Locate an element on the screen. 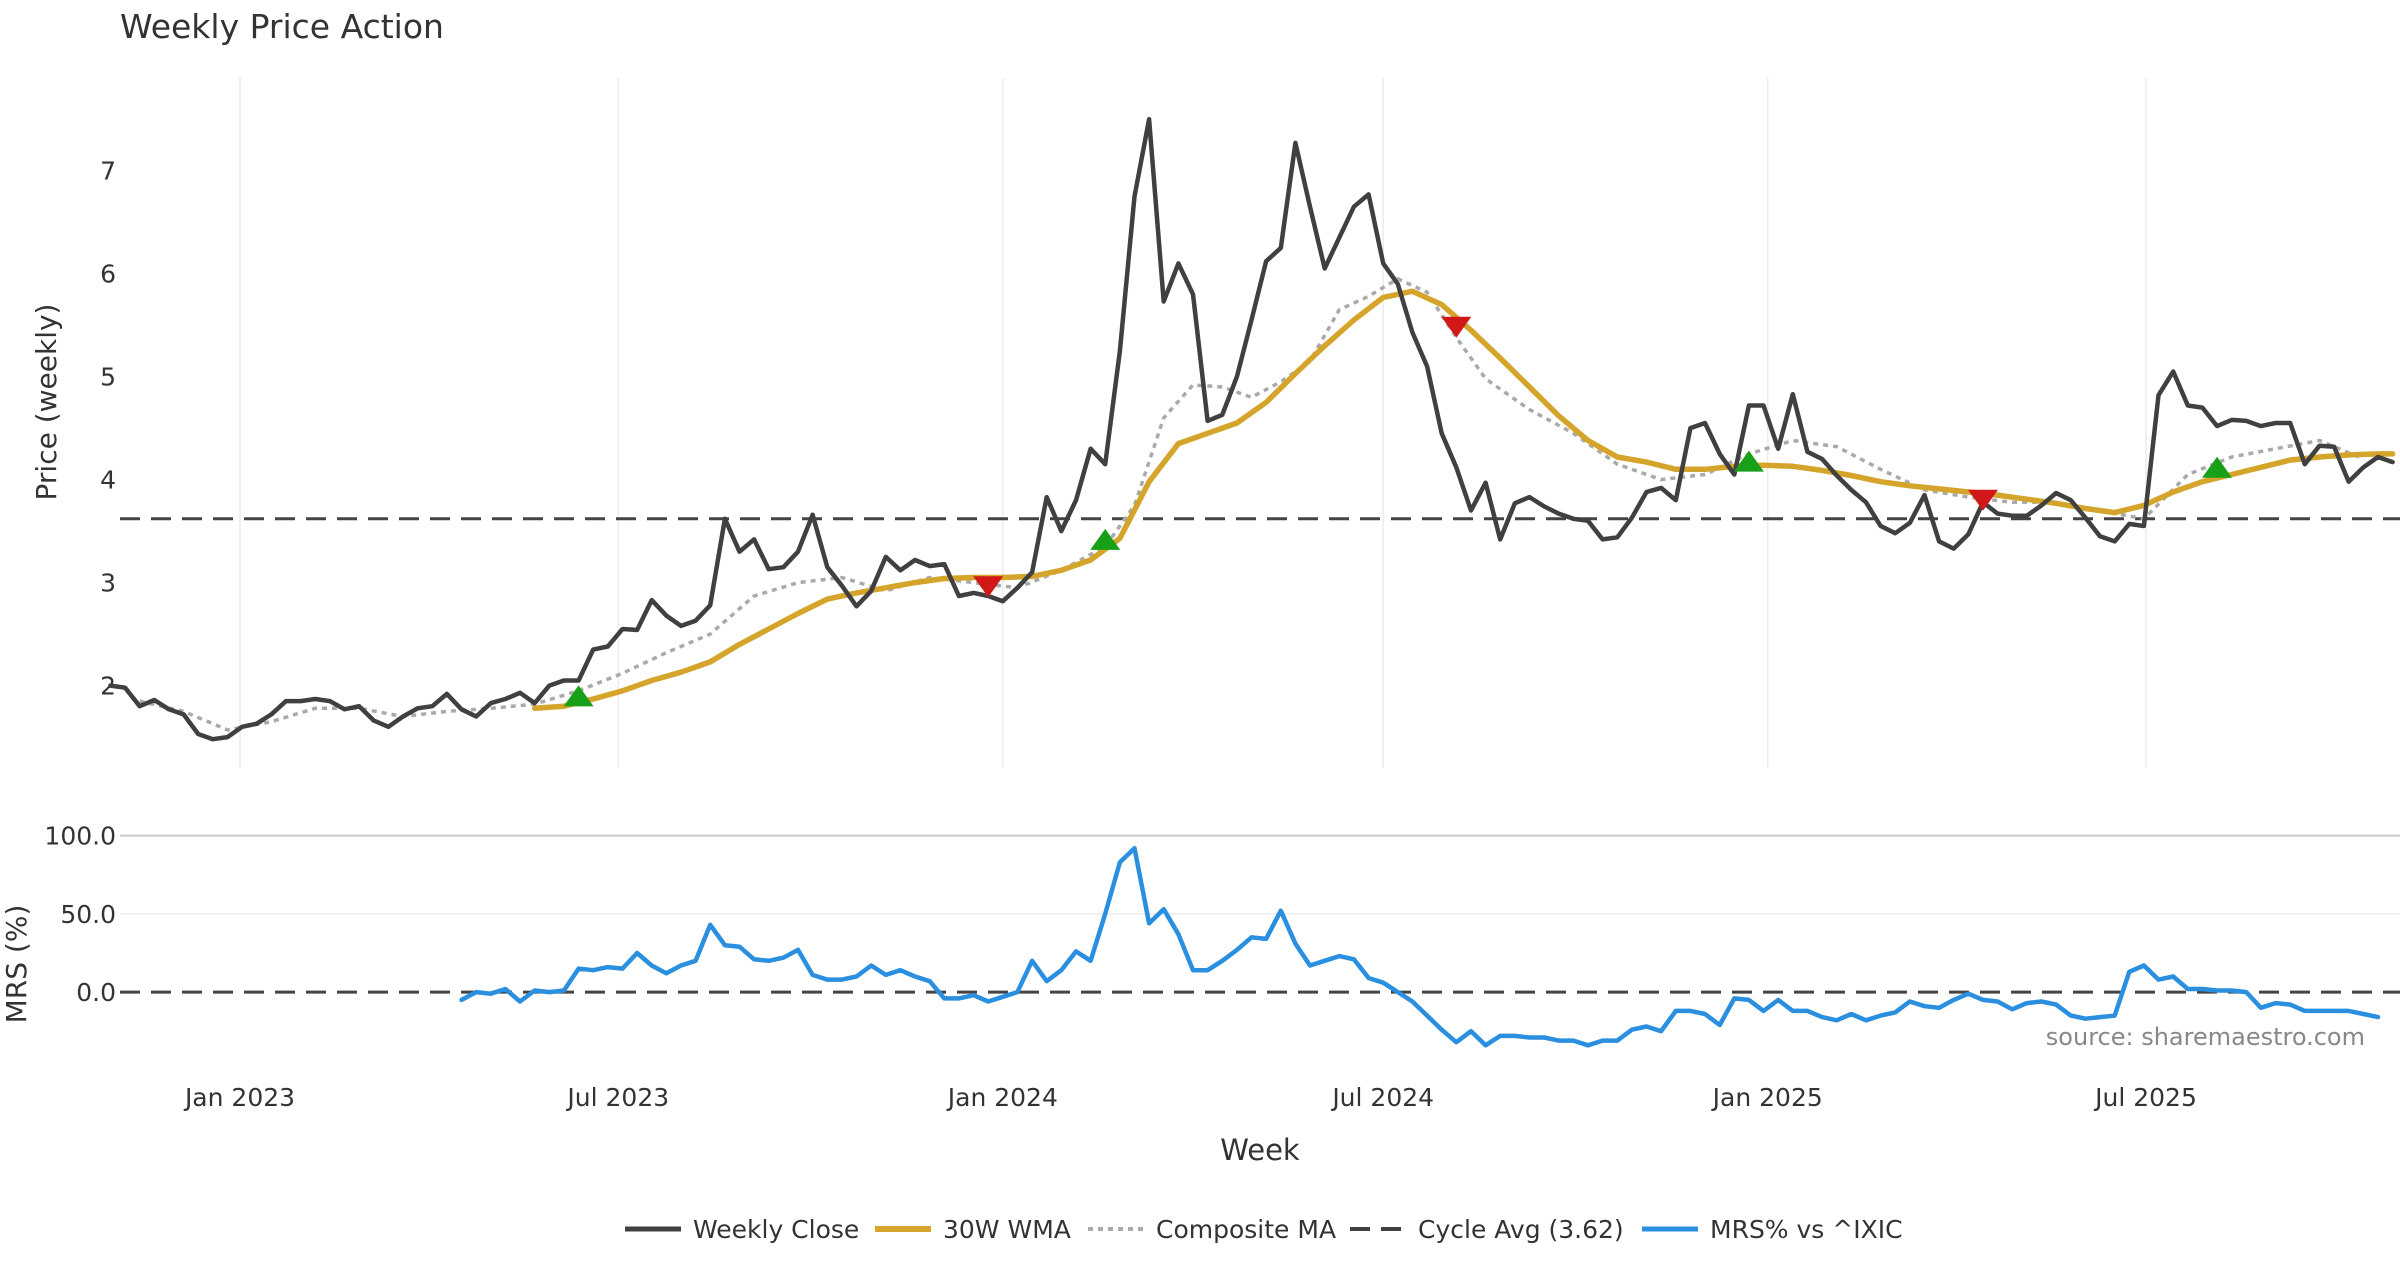  x-tick-label: Jul 2024 is located at coordinates (1382, 1097).